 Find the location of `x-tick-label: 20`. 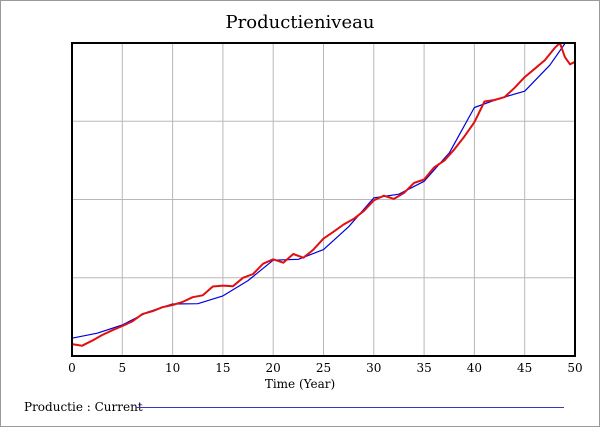

x-tick-label: 20 is located at coordinates (273, 368).